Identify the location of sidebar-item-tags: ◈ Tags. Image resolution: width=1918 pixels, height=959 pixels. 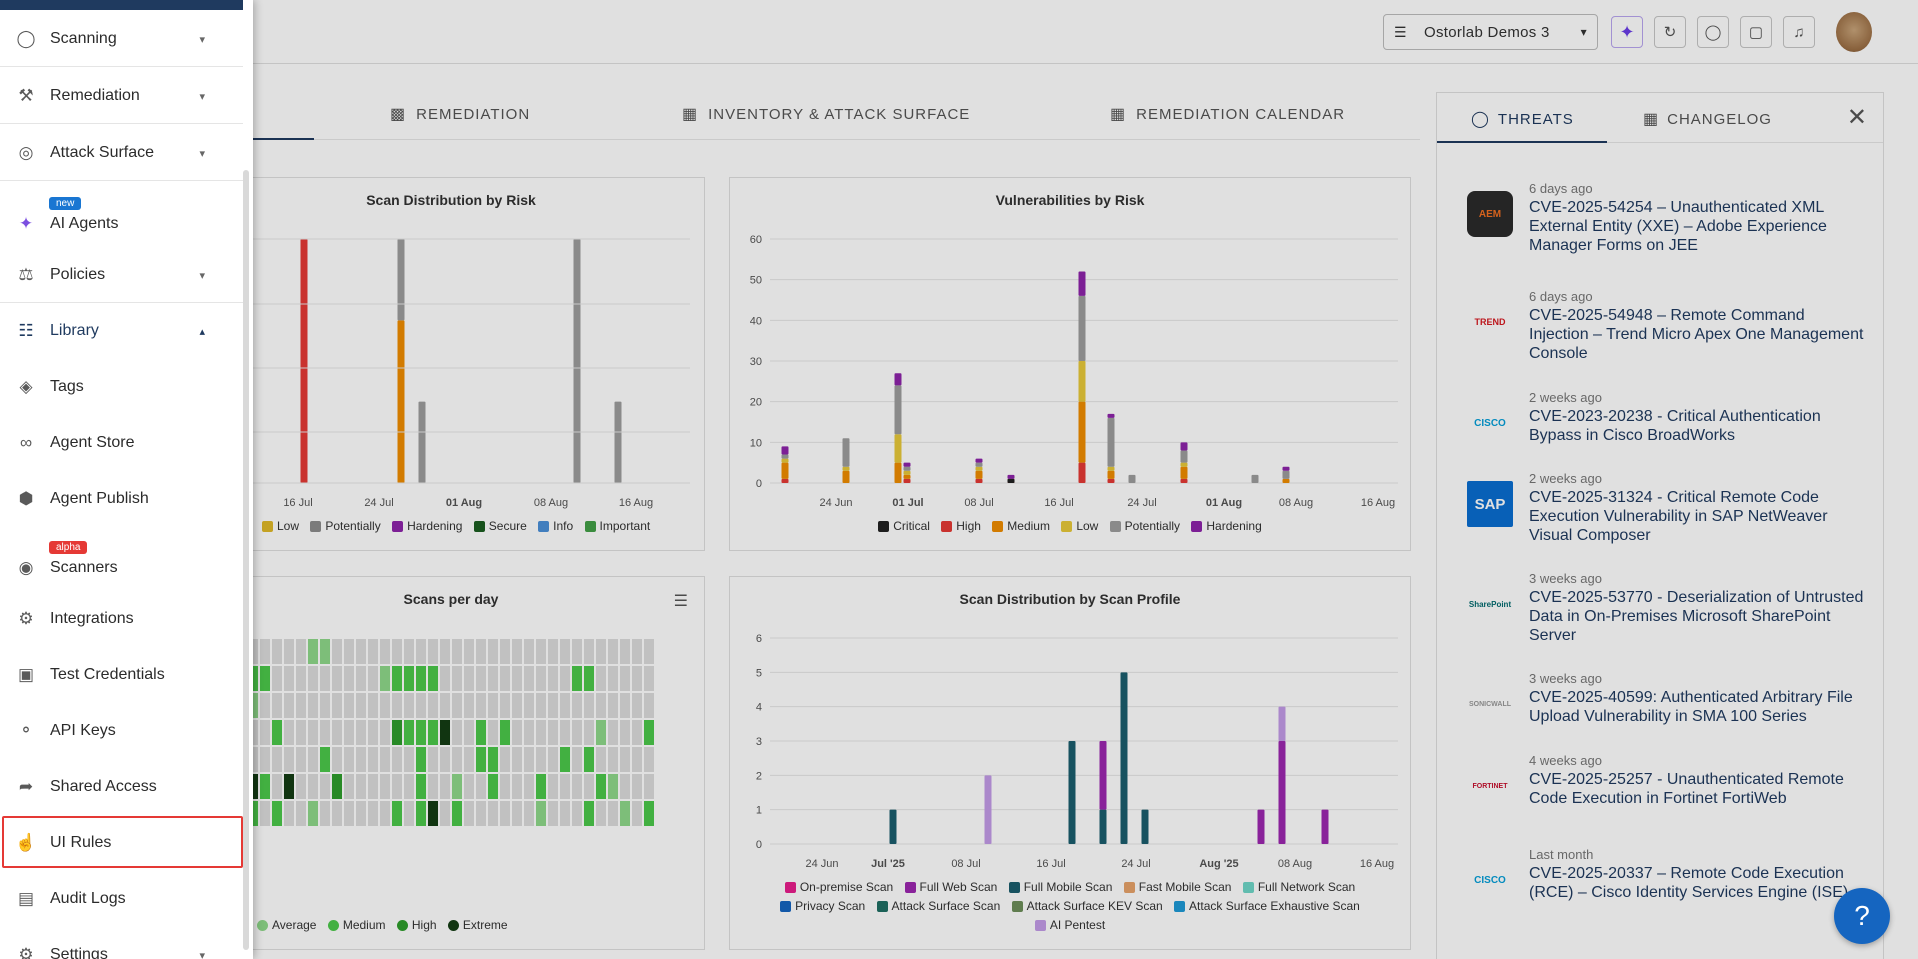
(121, 387).